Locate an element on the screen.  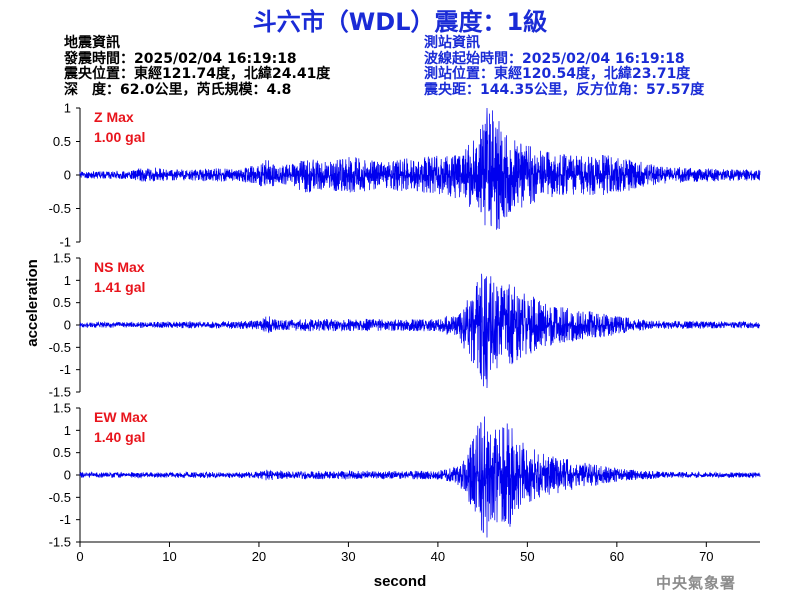
depth-magnitude: 深 度：62.0公里，芮氏規模：4.8 is located at coordinates (178, 89).